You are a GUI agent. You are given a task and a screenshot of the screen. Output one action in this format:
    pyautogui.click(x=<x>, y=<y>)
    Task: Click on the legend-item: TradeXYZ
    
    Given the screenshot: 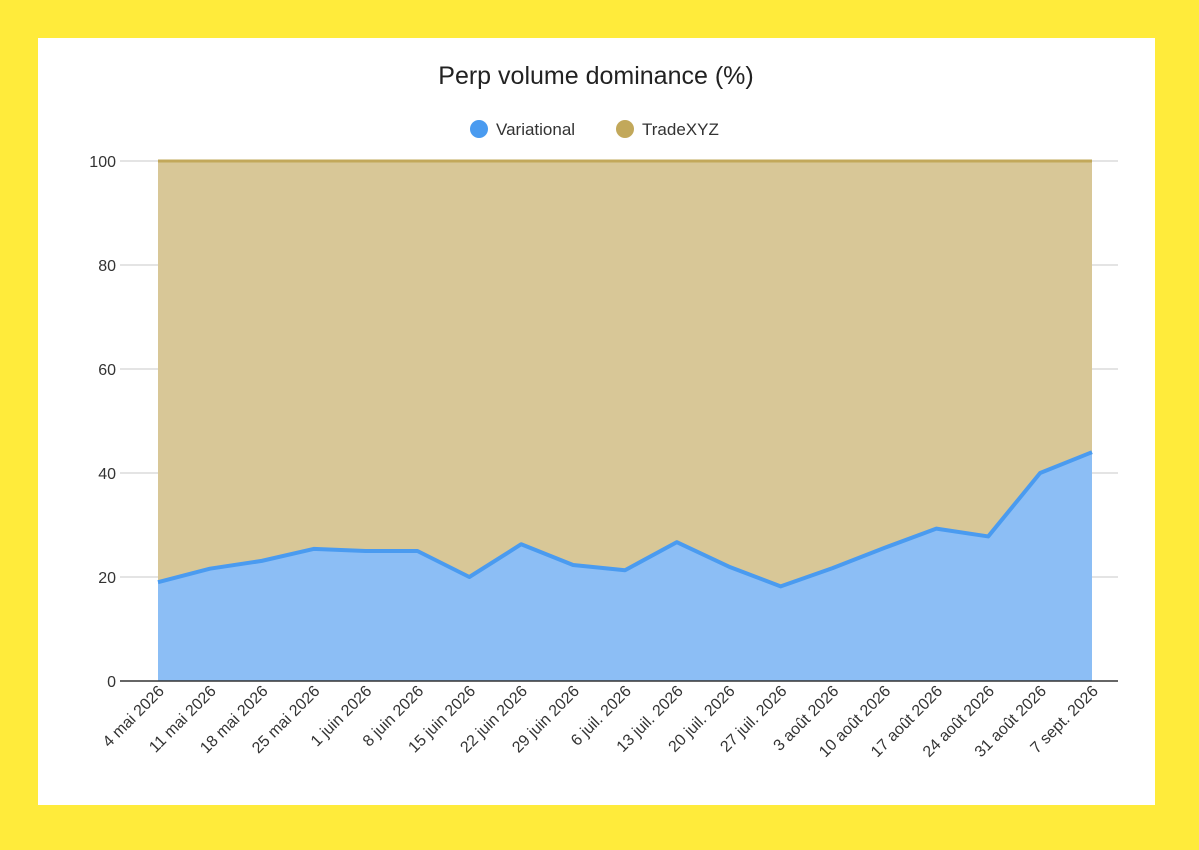 What is the action you would take?
    pyautogui.click(x=667, y=129)
    